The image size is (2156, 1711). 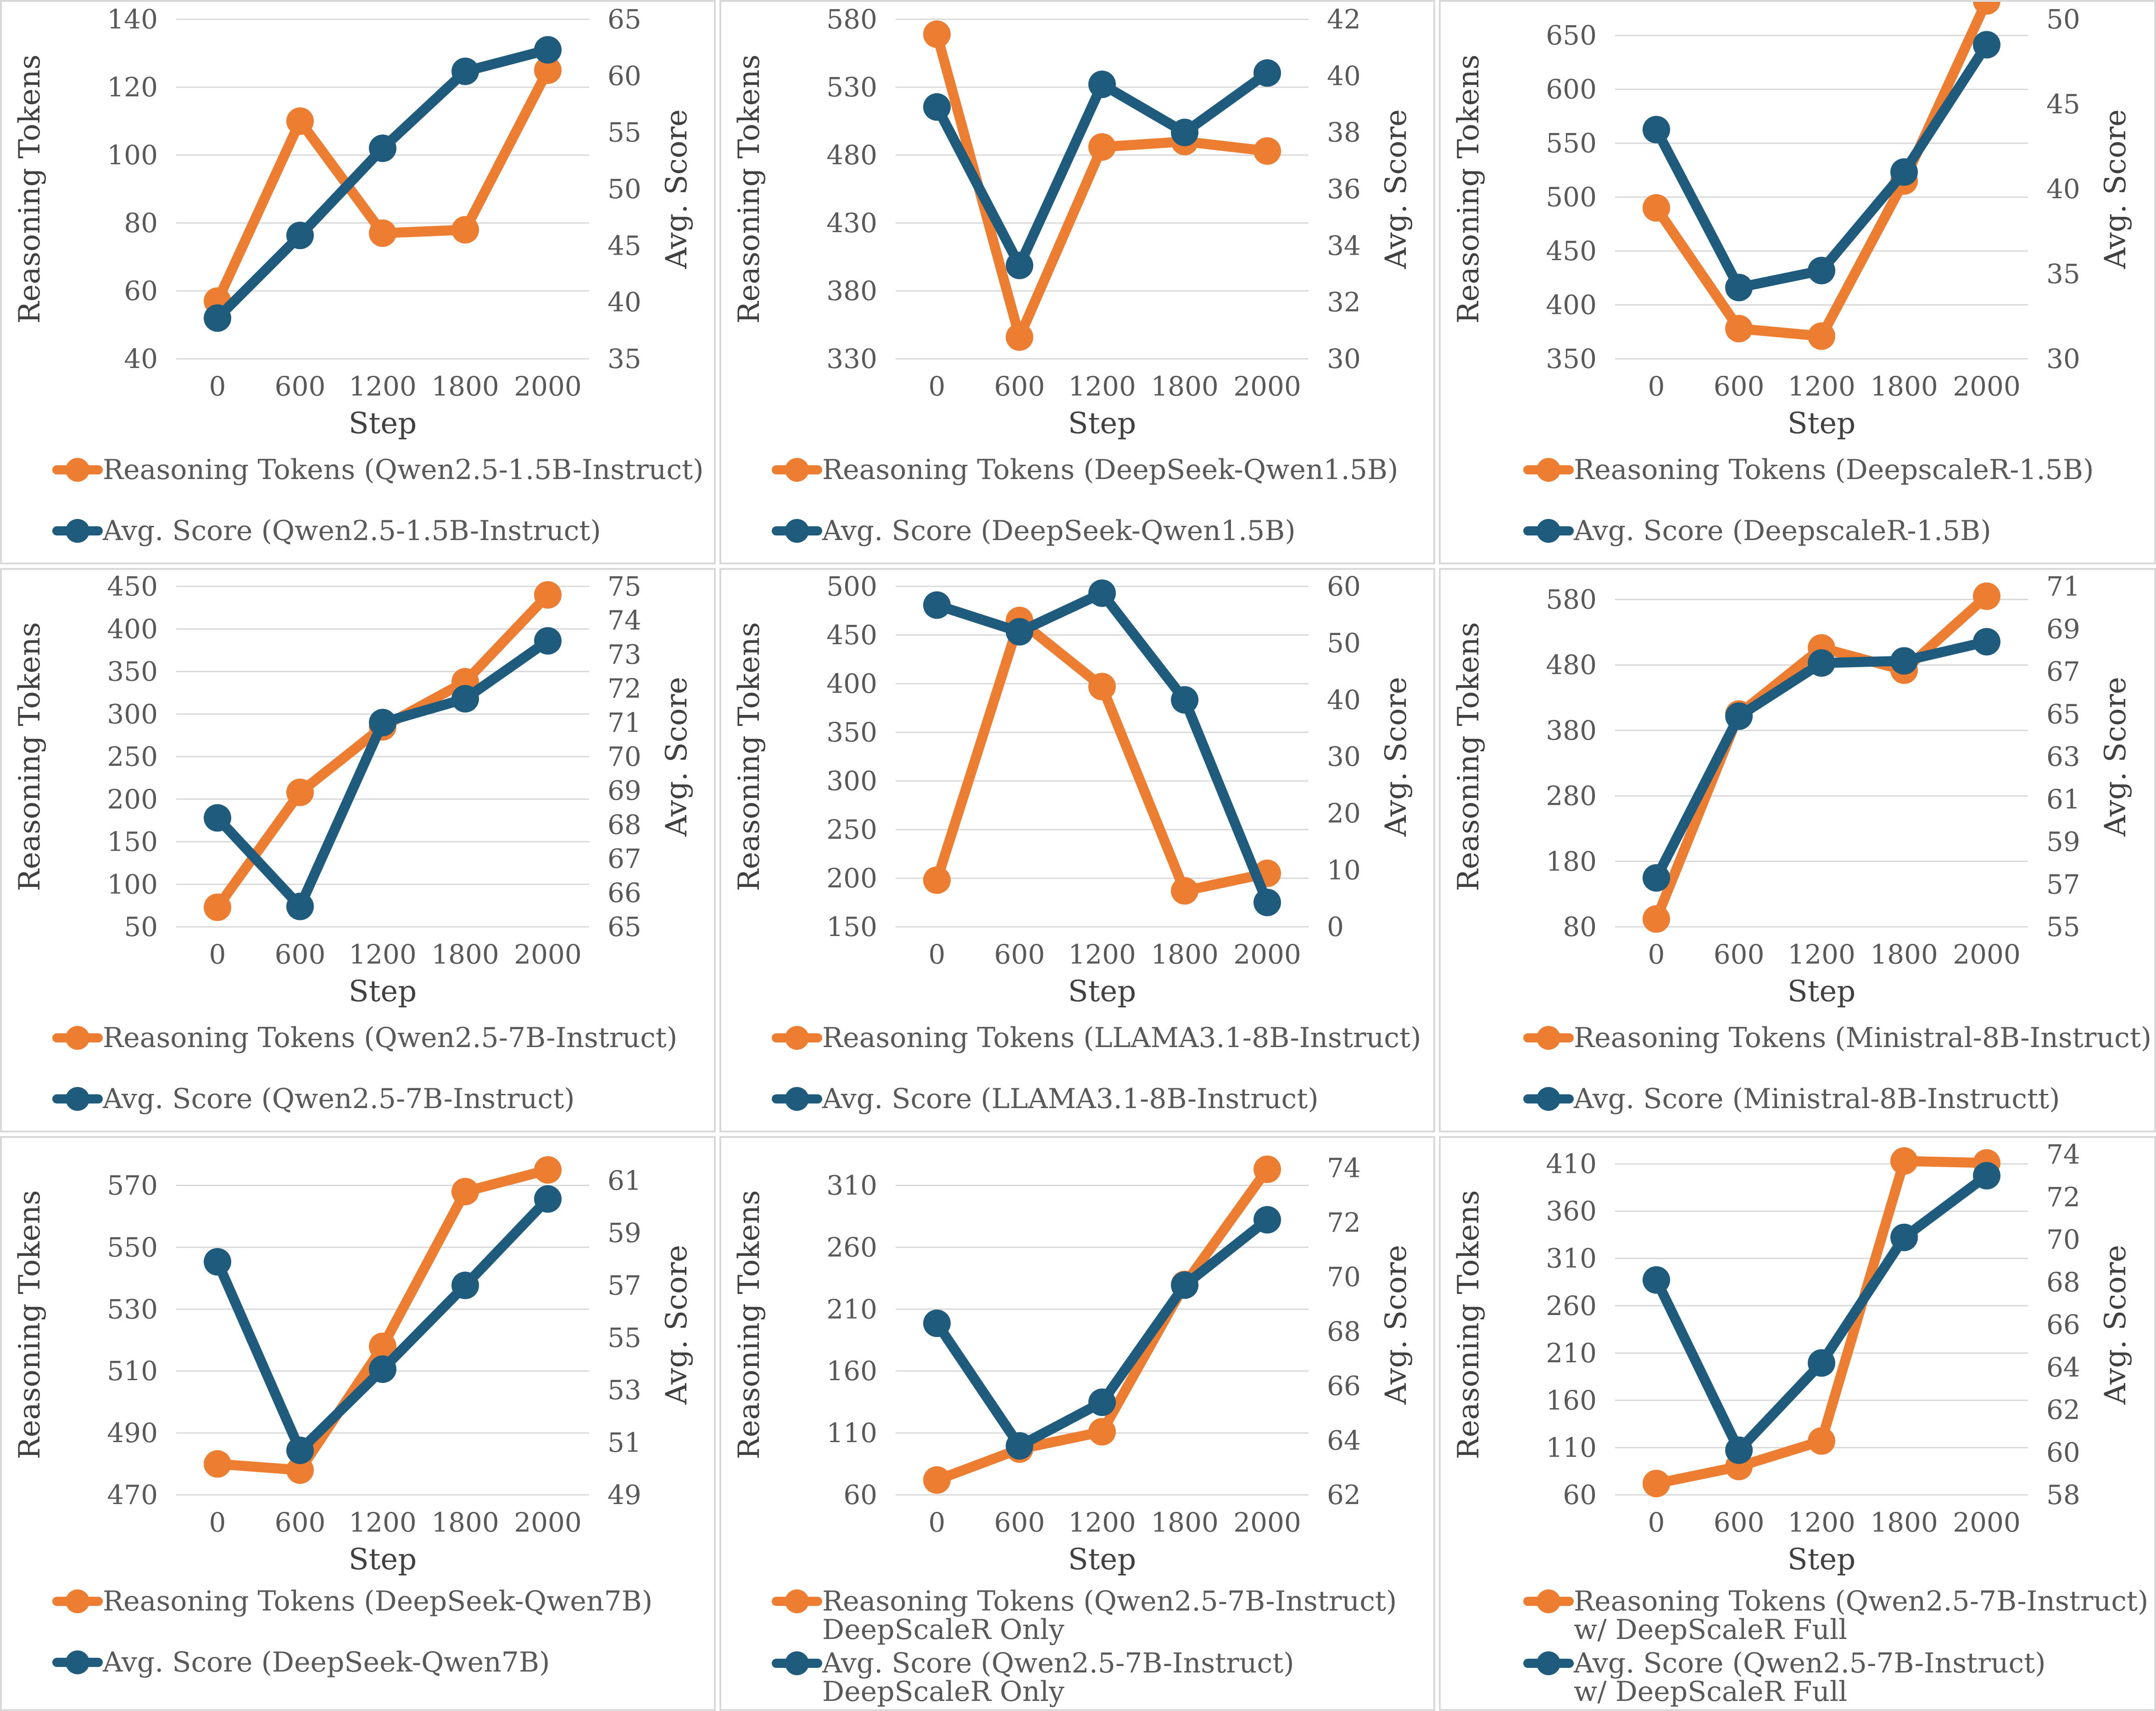 What do you see at coordinates (624, 926) in the screenshot?
I see `right-axis-tick-label: 65` at bounding box center [624, 926].